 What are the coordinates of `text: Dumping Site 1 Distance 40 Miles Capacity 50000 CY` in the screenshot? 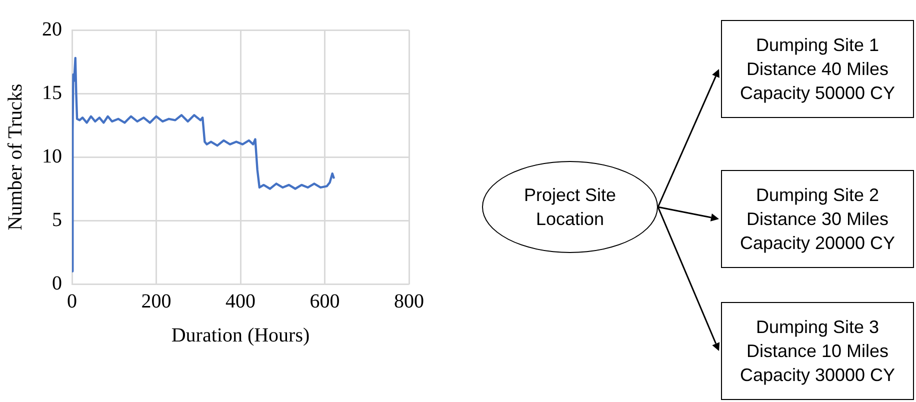 It's located at (817, 69).